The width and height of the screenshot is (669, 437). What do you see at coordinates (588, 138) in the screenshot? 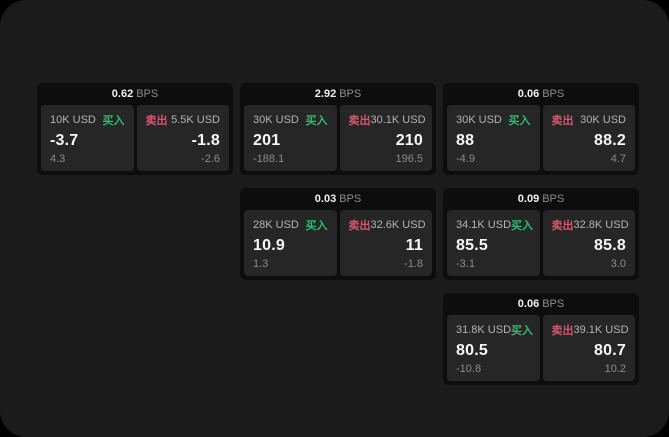
I see `sell-panel: 卖出 30K USD 88.2 4.7` at bounding box center [588, 138].